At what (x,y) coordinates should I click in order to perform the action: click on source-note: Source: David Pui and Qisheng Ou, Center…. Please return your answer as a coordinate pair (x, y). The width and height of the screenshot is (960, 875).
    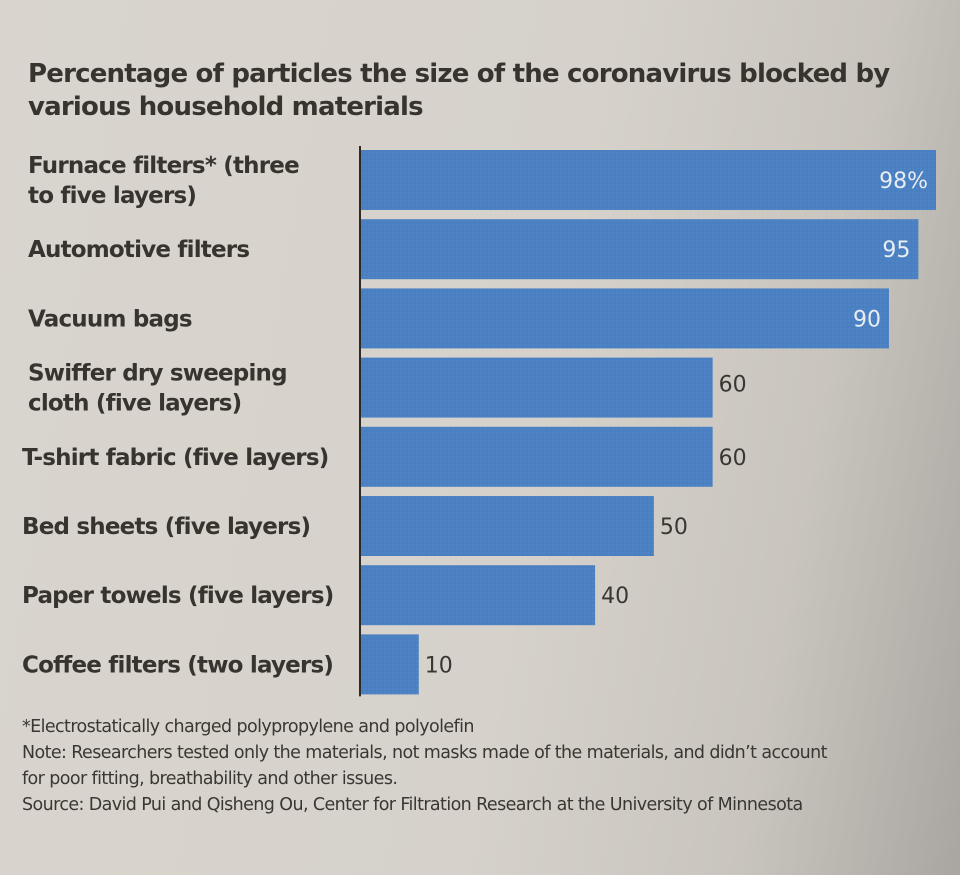
    Looking at the image, I should click on (412, 805).